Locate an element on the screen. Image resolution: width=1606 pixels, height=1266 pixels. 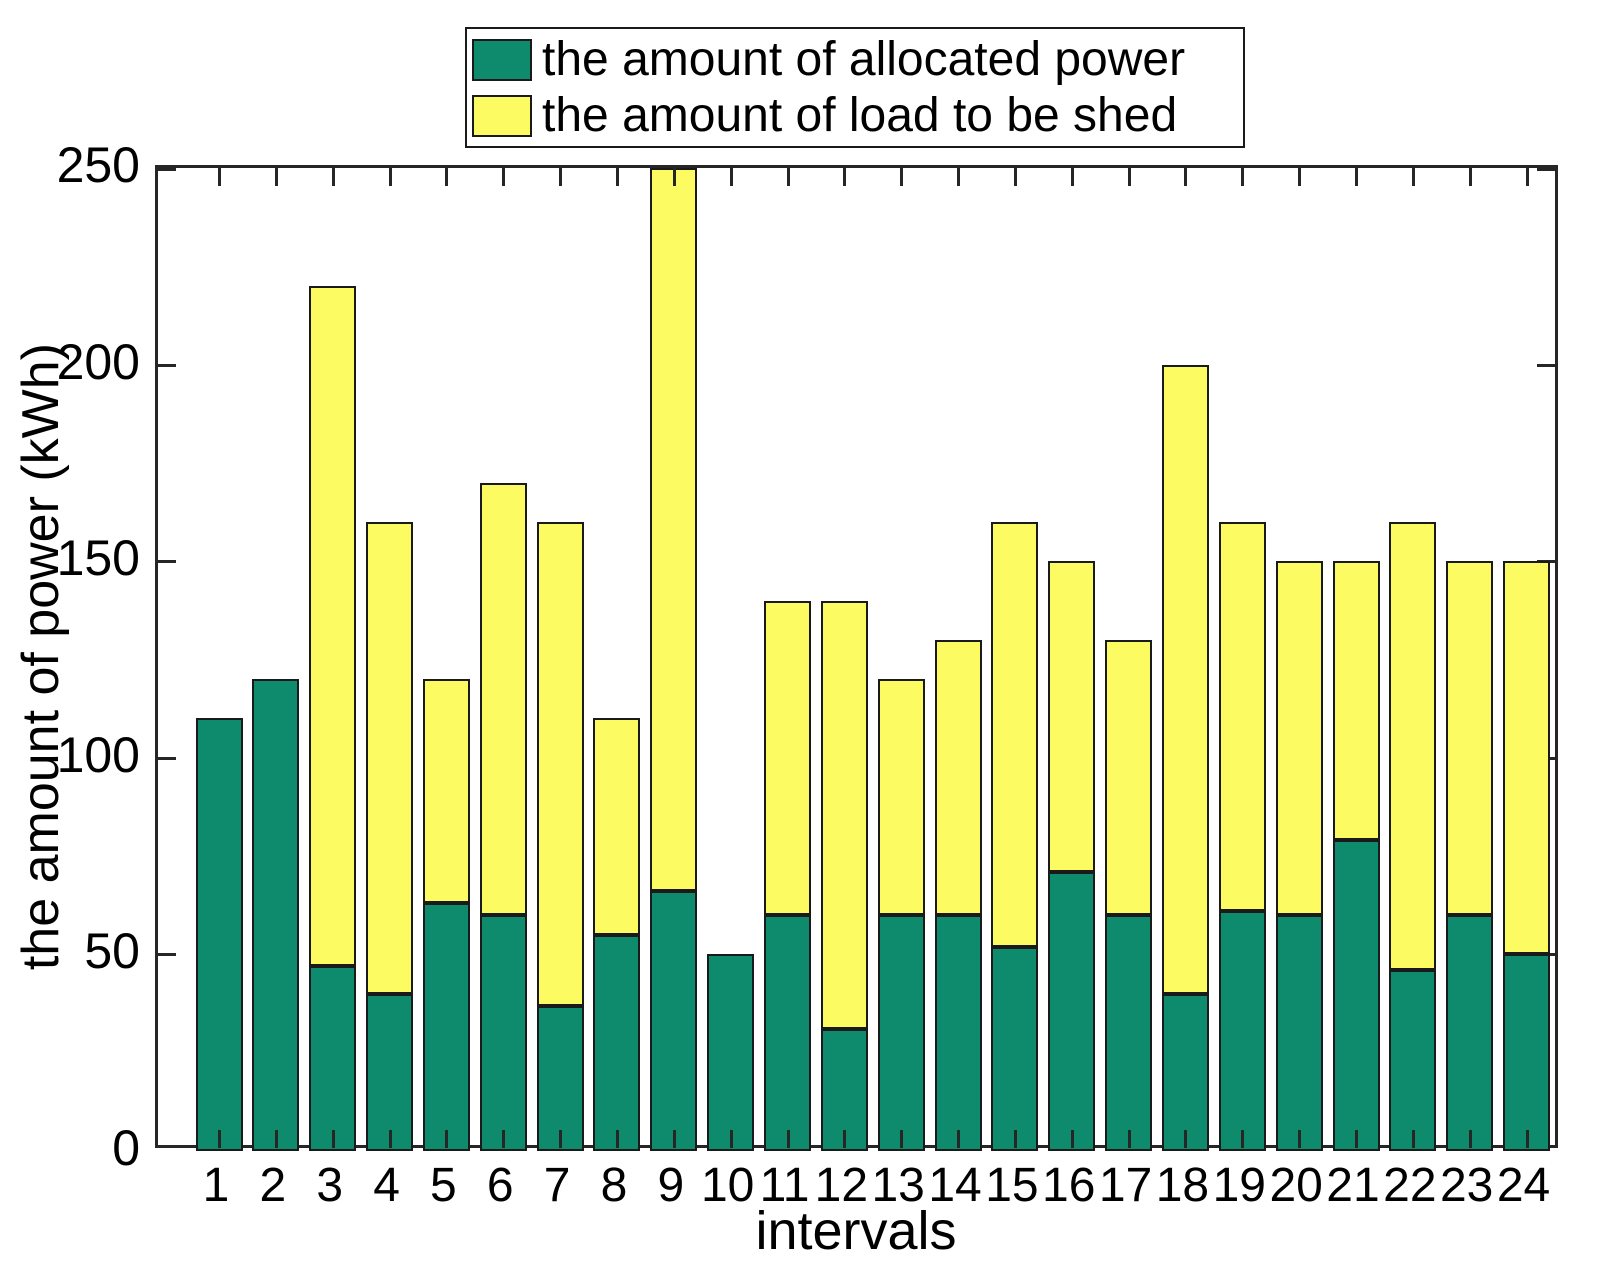
x-tick-label: 2 is located at coordinates (273, 1185).